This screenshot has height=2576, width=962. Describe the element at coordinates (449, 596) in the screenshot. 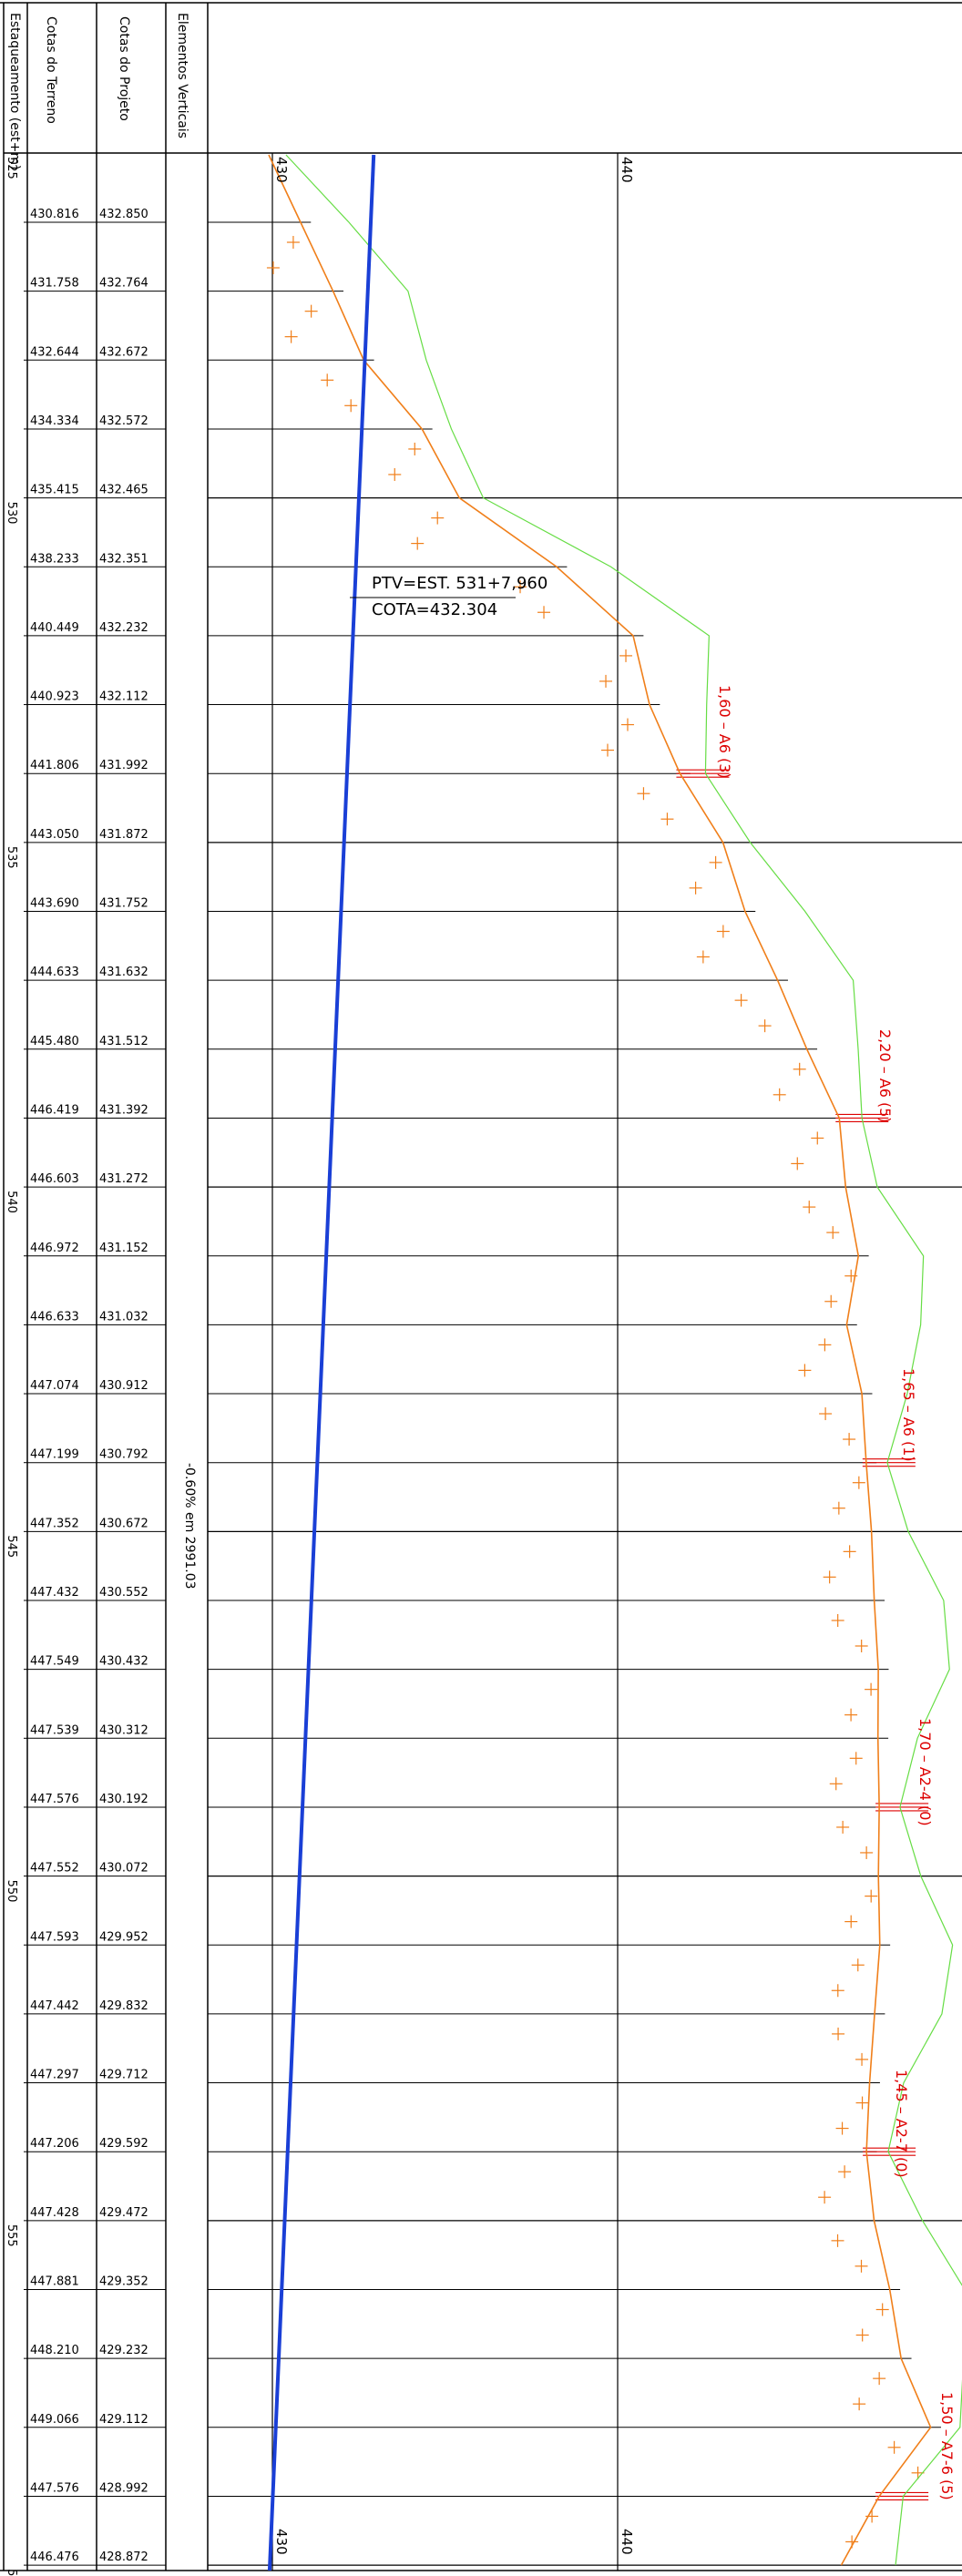

I see `ptv-annotation: PTV=EST. 531+7,960 COTA=432.304` at that location.